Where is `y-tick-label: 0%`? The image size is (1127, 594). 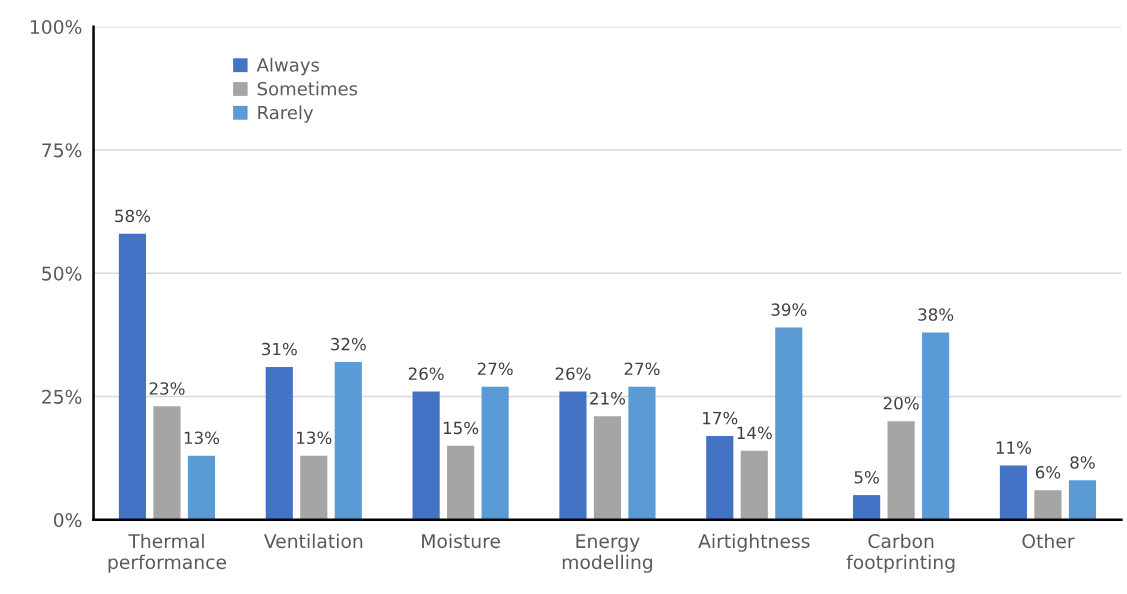
y-tick-label: 0% is located at coordinates (67, 520).